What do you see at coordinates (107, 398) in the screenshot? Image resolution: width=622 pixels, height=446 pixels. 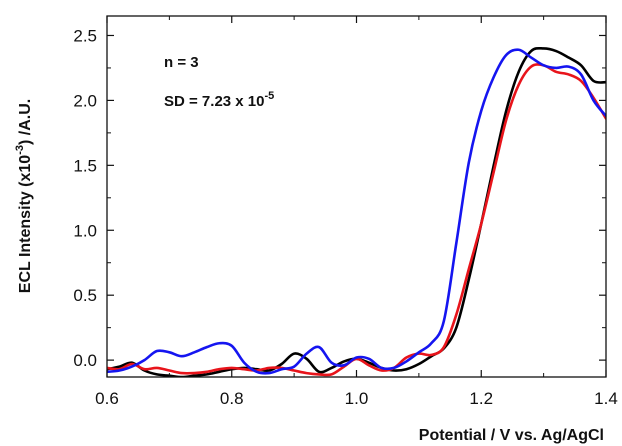 I see `x-tick-label: 0.6` at bounding box center [107, 398].